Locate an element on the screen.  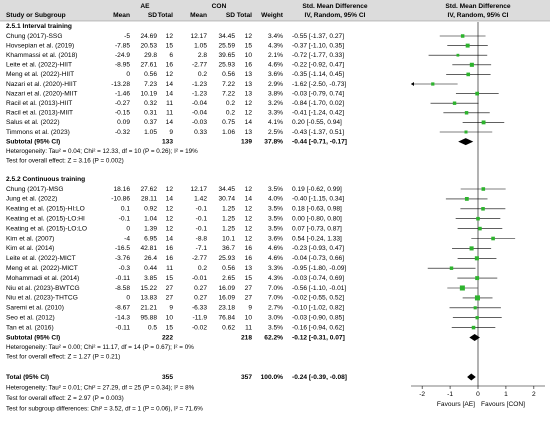
table-cell: 7.22 is located at coordinates (228, 84).